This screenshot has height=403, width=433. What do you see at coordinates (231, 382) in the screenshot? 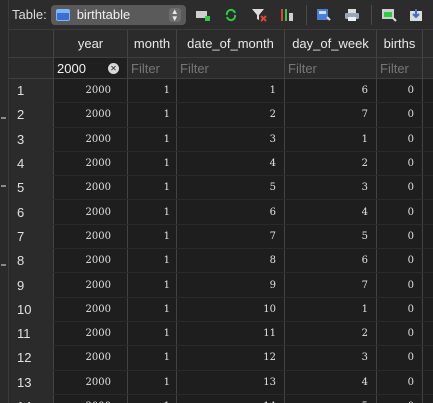
I see `cell-date-of-month: 13` at bounding box center [231, 382].